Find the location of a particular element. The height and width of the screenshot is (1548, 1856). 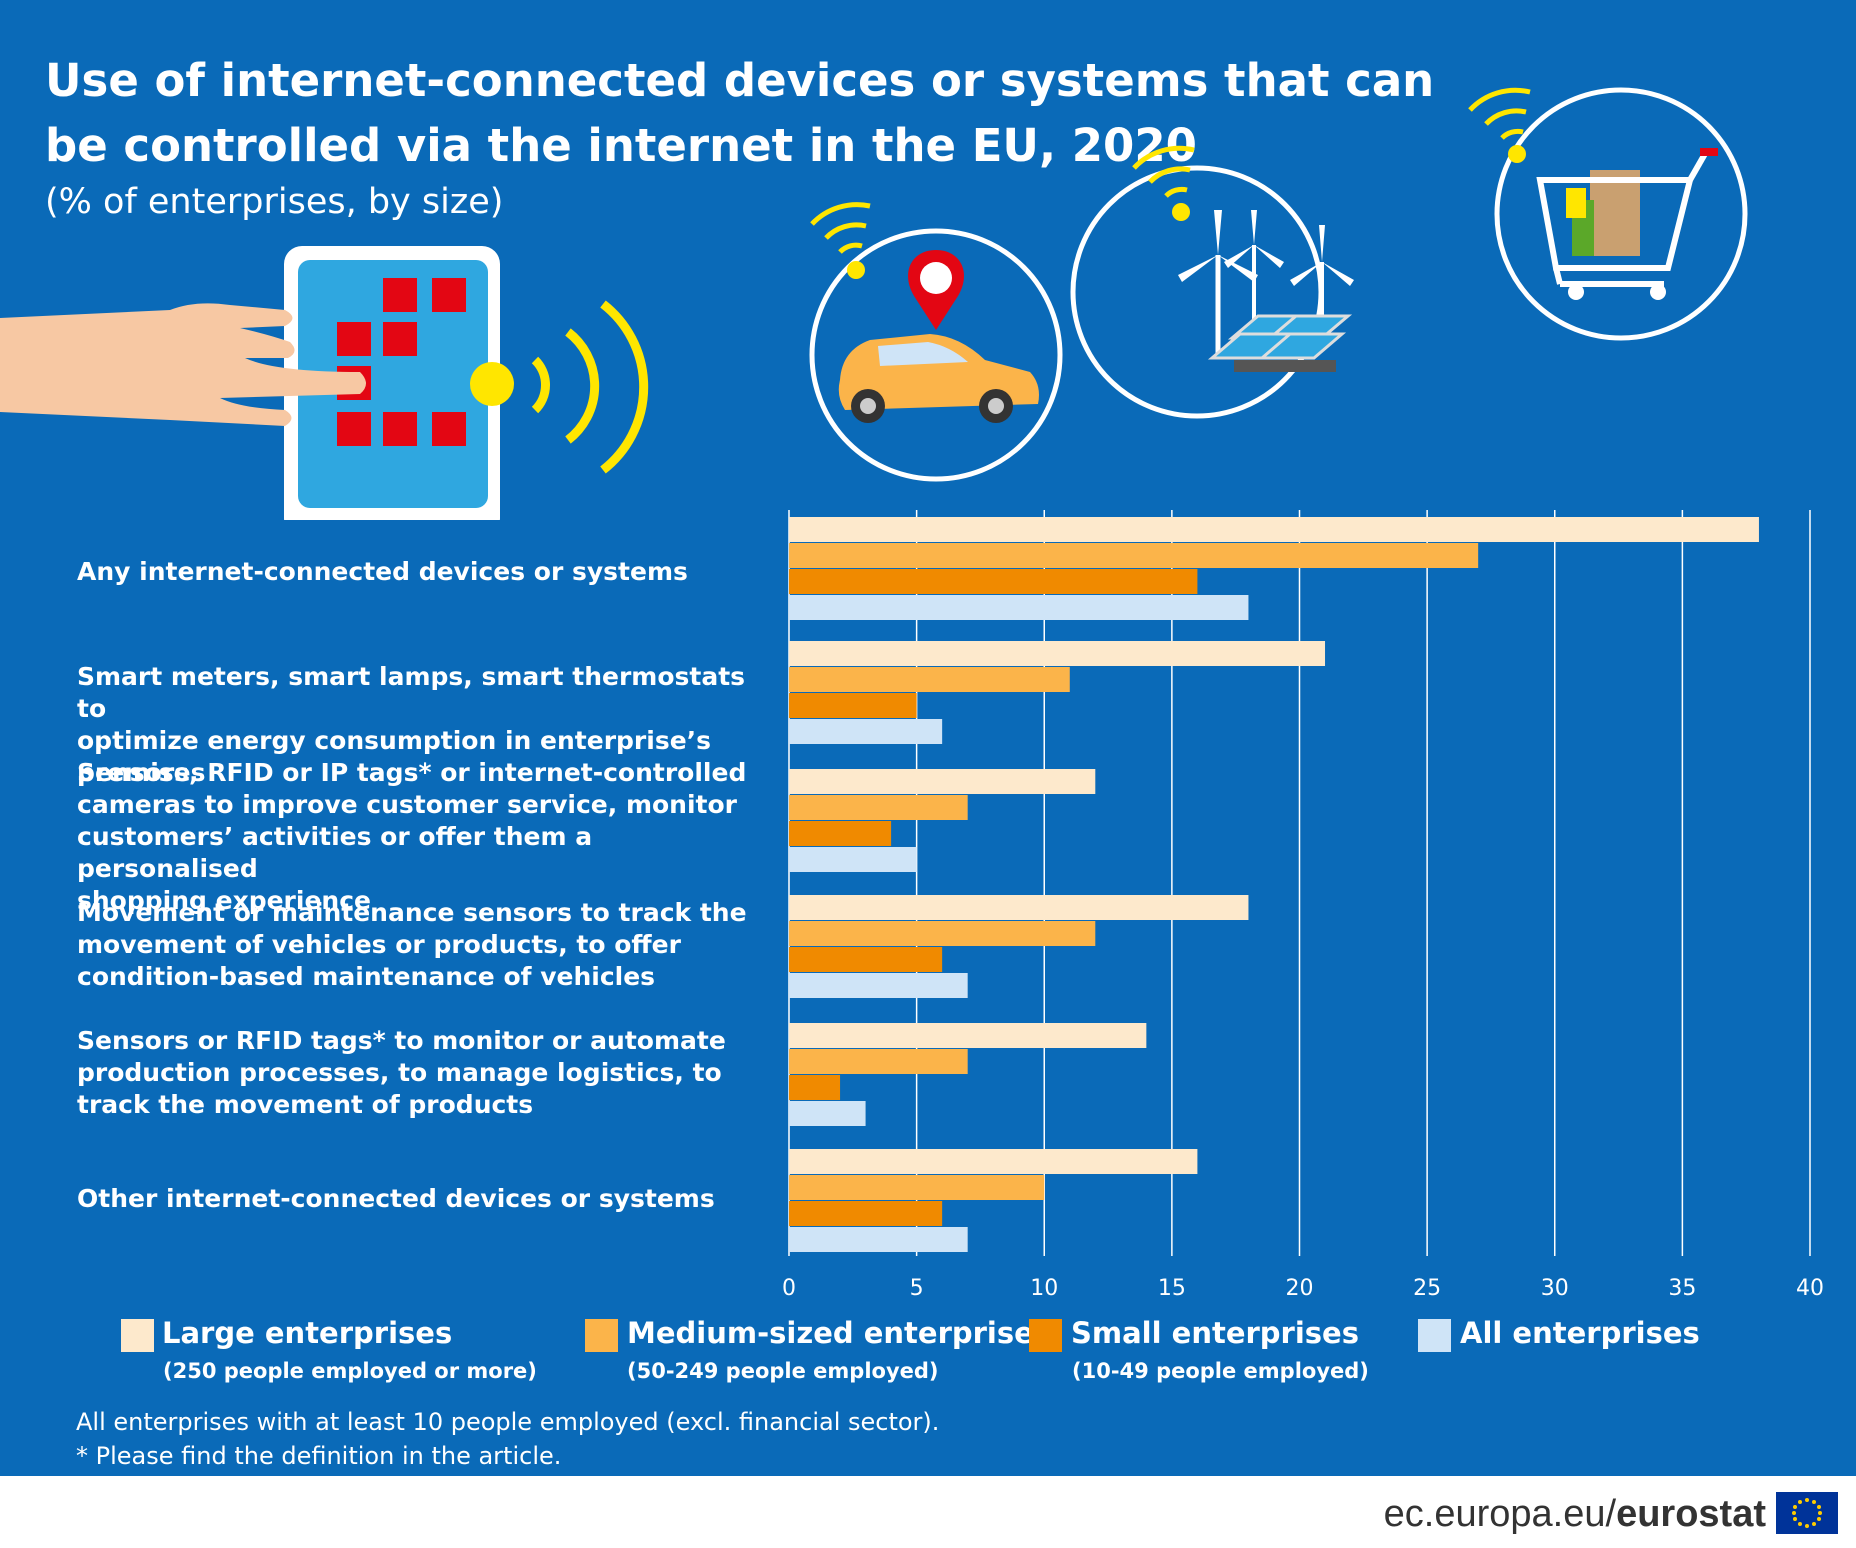

legend-note-small: (10-49 people employed) is located at coordinates (1220, 1371).